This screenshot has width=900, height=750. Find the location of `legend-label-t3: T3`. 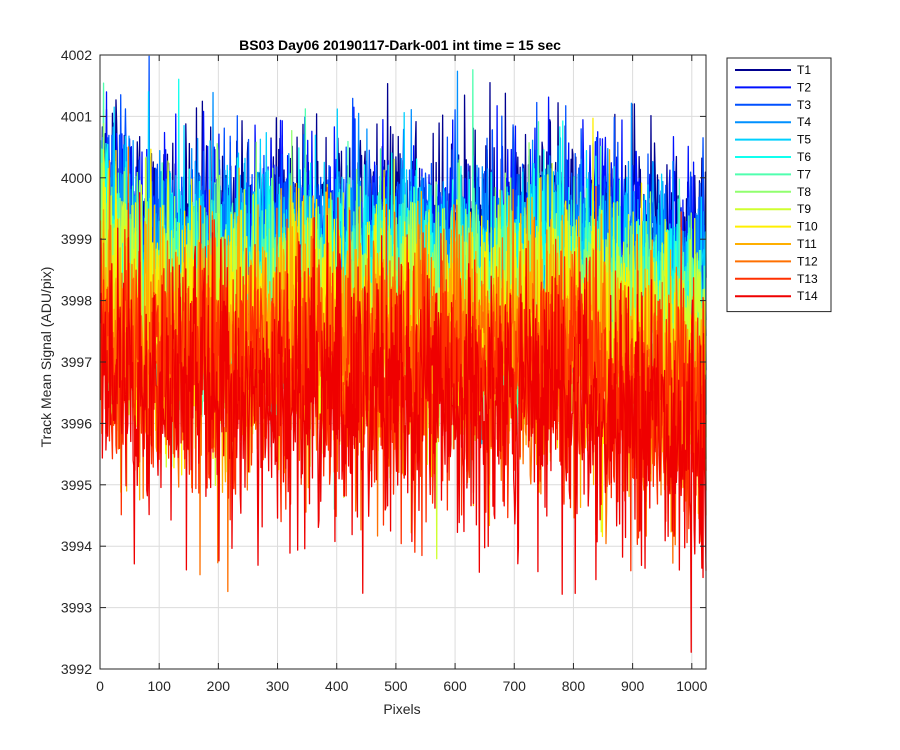

legend-label-t3: T3 is located at coordinates (804, 105).